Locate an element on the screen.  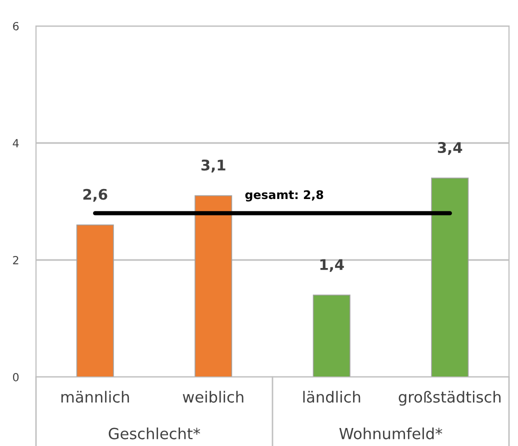
data-label: 3,1 is located at coordinates (213, 166).